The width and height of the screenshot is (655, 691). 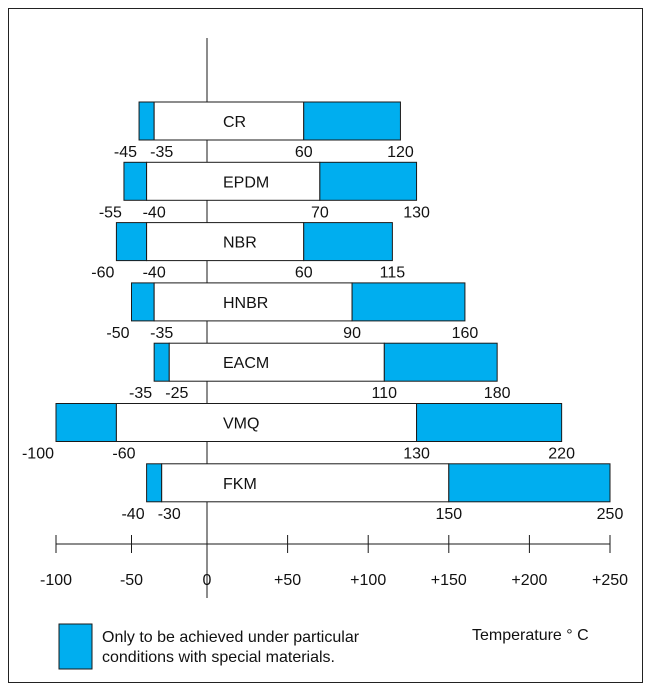 What do you see at coordinates (207, 580) in the screenshot?
I see `x-tick-label-2: 0` at bounding box center [207, 580].